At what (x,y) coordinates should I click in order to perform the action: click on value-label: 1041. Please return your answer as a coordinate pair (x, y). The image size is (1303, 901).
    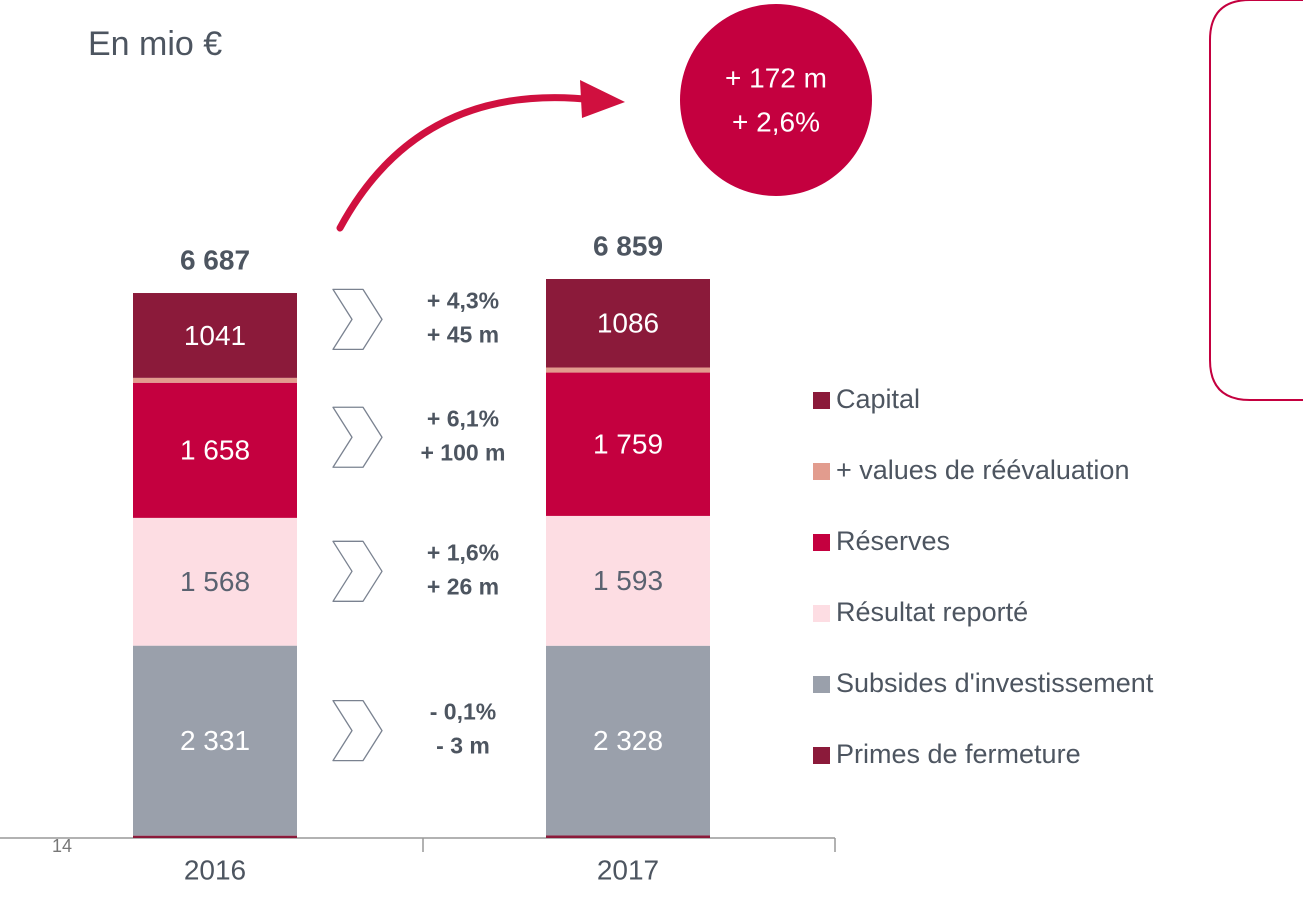
    Looking at the image, I should click on (215, 335).